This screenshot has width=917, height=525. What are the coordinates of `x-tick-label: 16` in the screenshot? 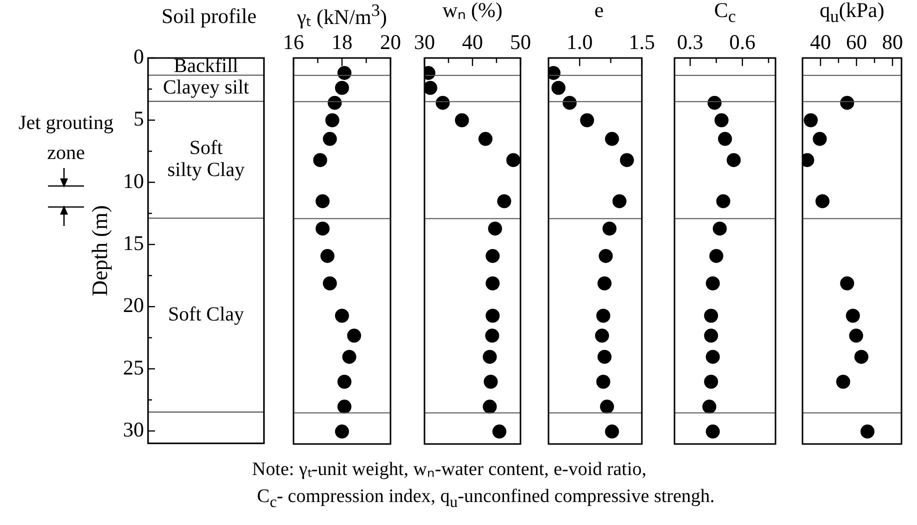 It's located at (293, 42).